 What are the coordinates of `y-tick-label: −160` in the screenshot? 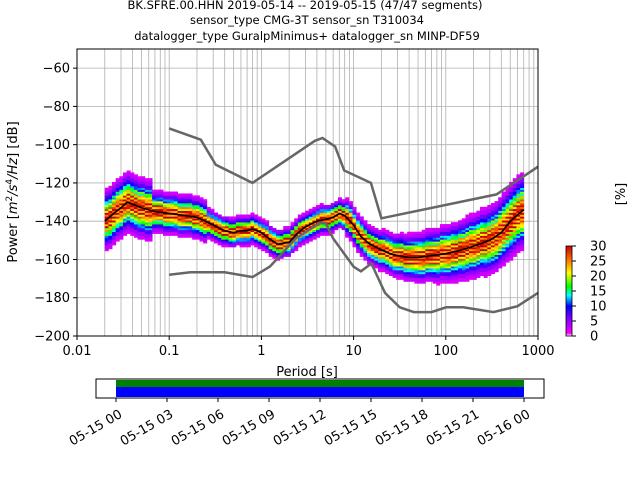 It's located at (52, 260).